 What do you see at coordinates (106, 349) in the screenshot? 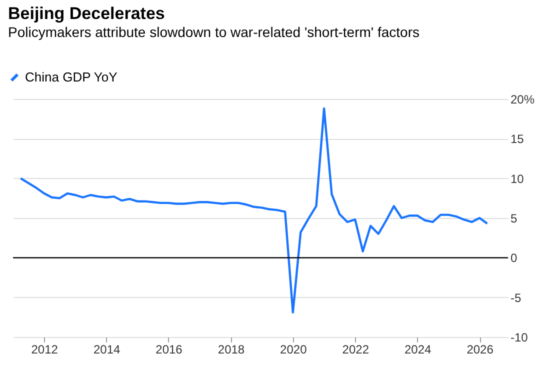
I see `x-tick-label: 2014` at bounding box center [106, 349].